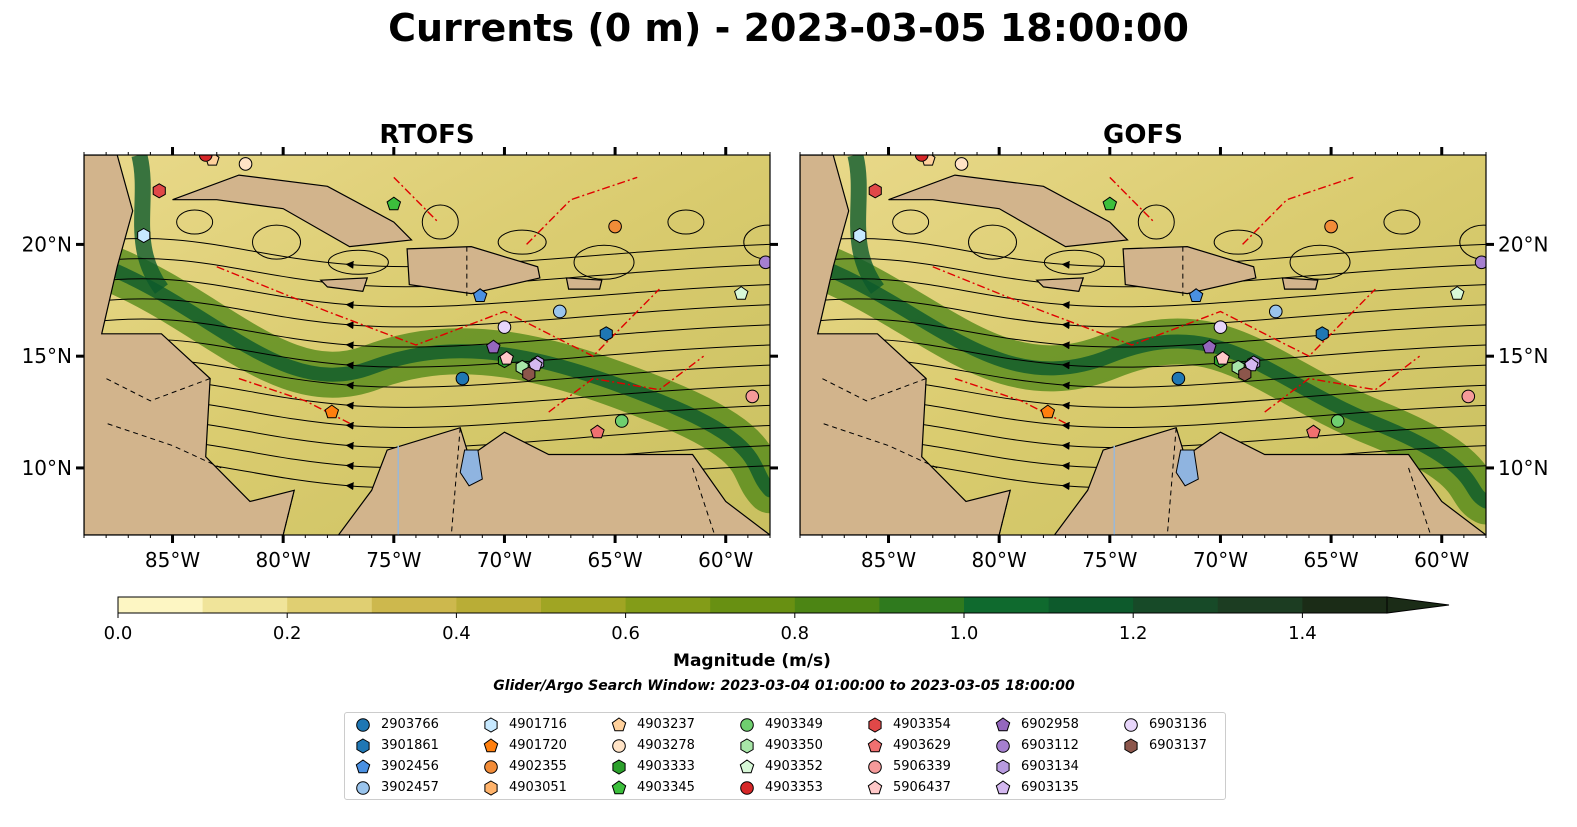  What do you see at coordinates (781, 725) in the screenshot?
I see `legend-item-4903349: 4903349` at bounding box center [781, 725].